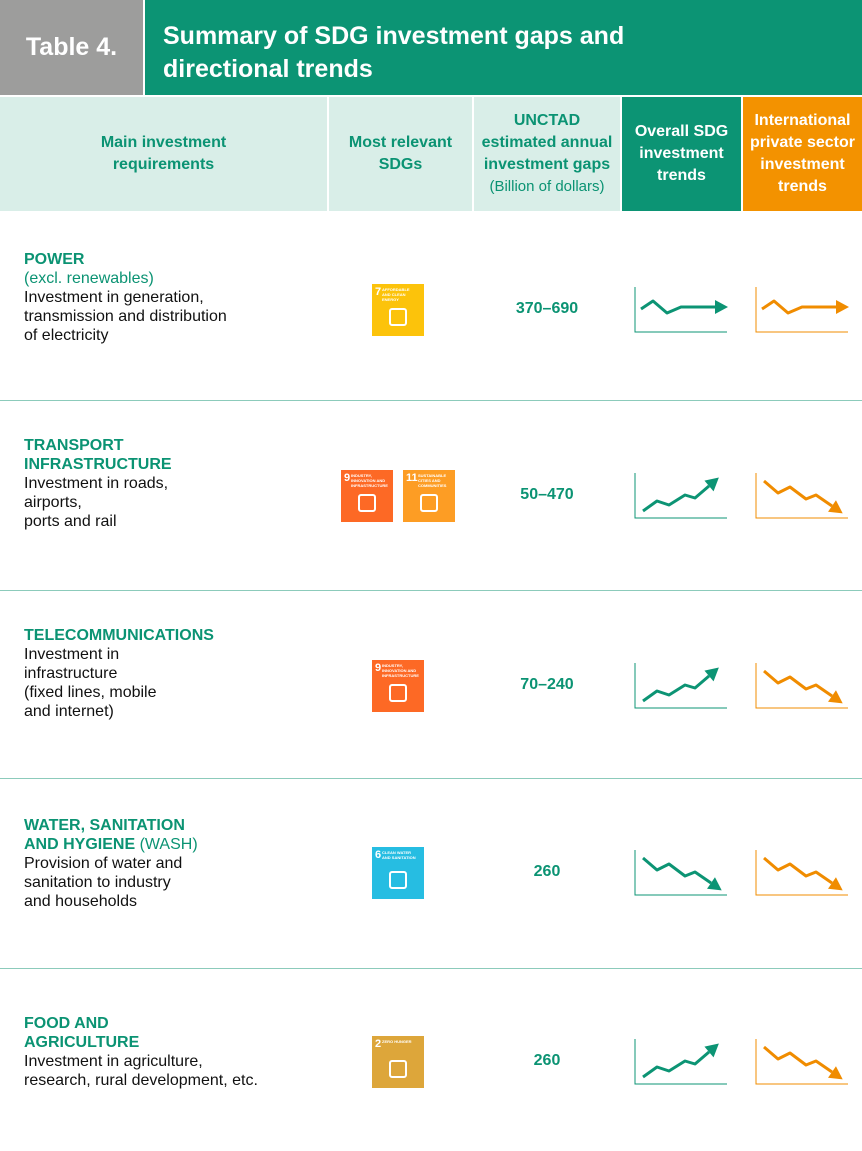 The image size is (862, 1151). Describe the element at coordinates (141, 1080) in the screenshot. I see `row-description: research, rural development, etc.` at that location.